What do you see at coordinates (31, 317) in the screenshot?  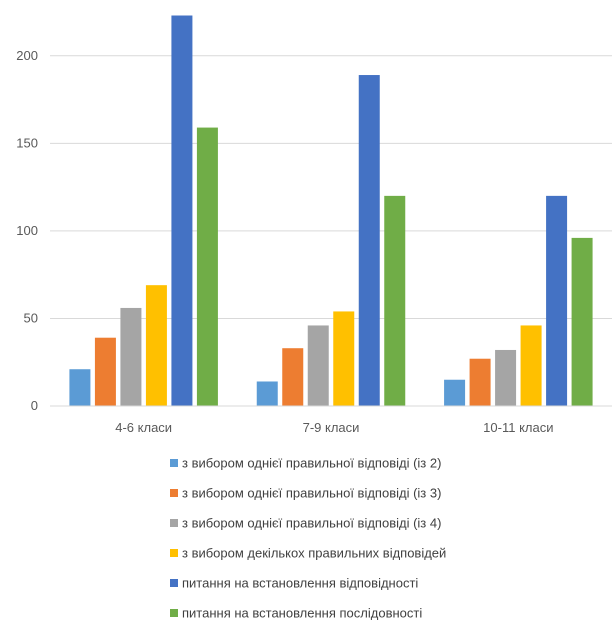 I see `y-tick-label: 50` at bounding box center [31, 317].